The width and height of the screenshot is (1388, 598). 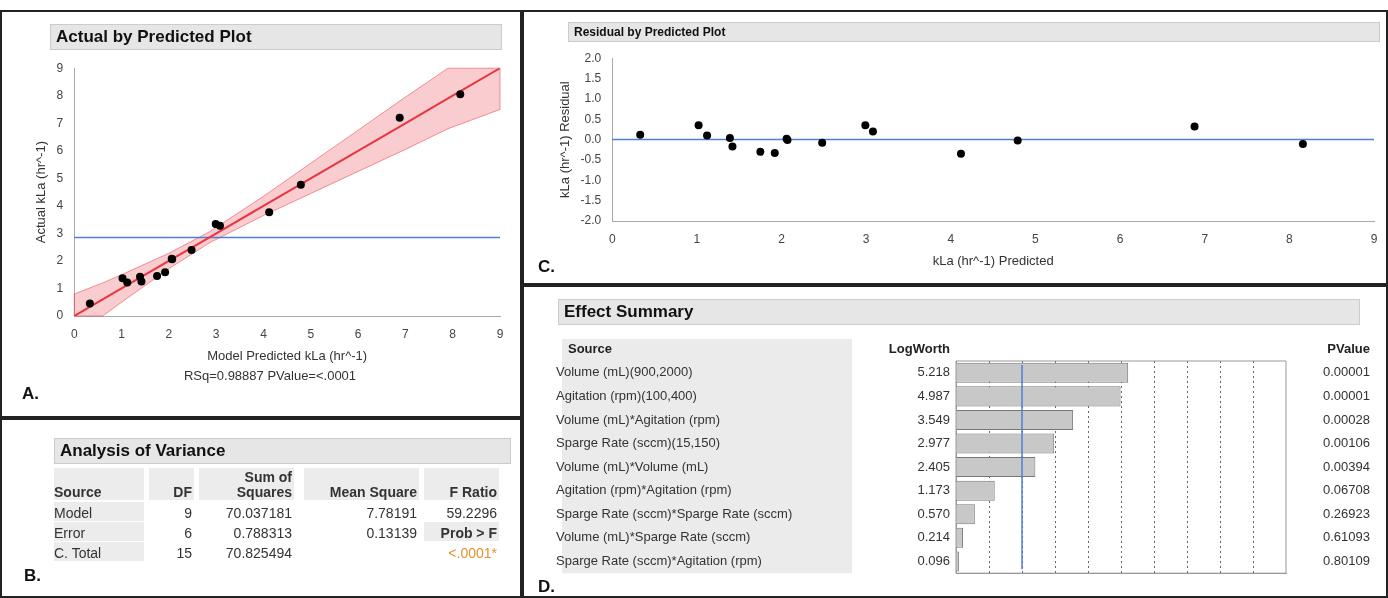 I want to click on chart-title: Actual by Predicted Plot, so click(x=276, y=37).